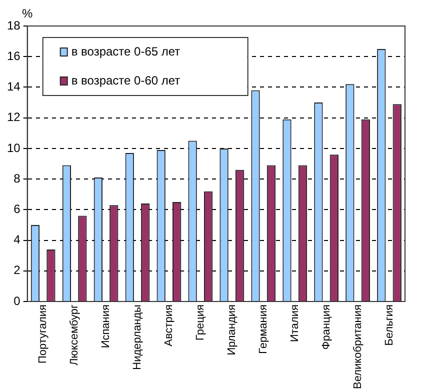 The image size is (435, 392). I want to click on x-tick-label: Ирландия, so click(232, 330).